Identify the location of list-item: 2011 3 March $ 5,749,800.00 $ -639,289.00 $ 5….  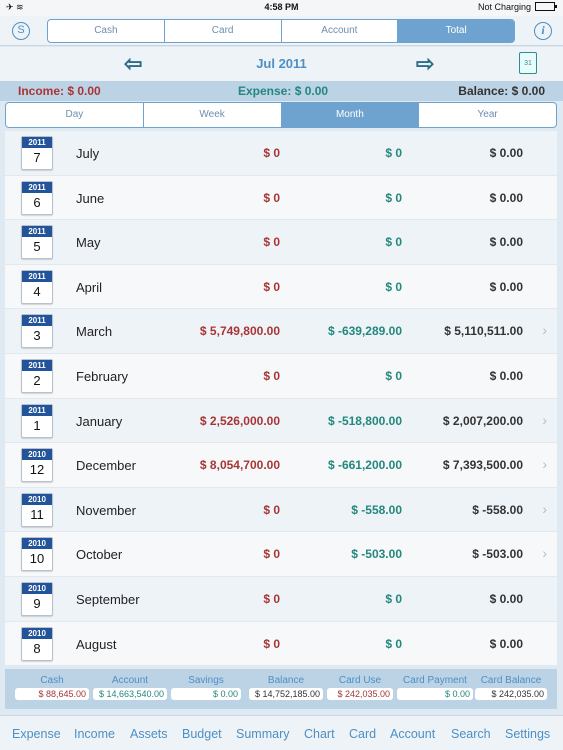
(281, 331).